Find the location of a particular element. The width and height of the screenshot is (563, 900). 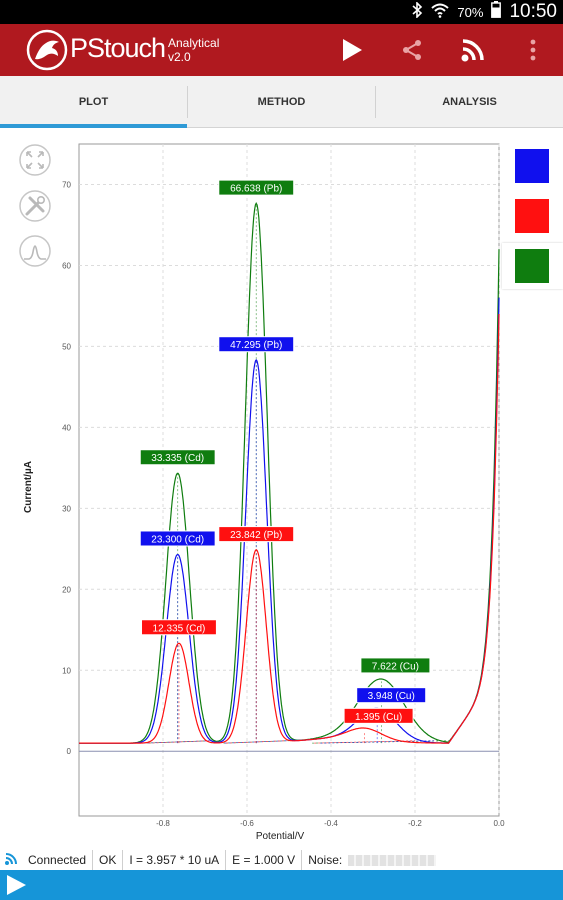

app-edition: Analytical is located at coordinates (194, 43).